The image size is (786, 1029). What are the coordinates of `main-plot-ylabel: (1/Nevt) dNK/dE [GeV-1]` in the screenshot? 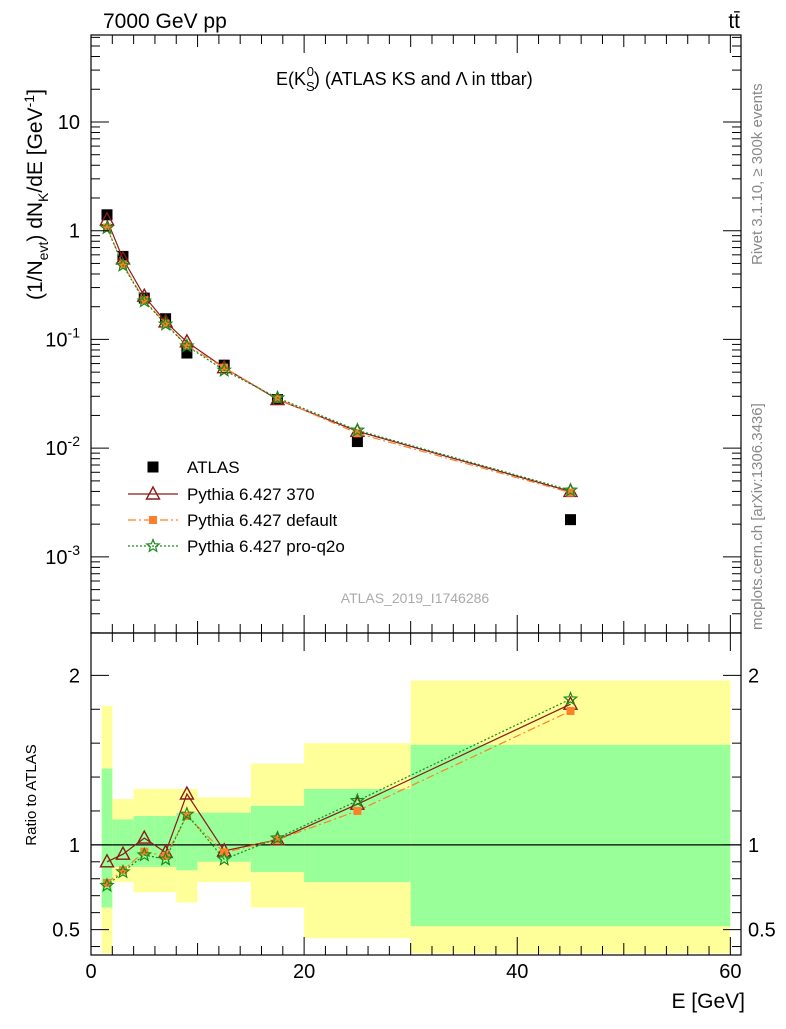 It's located at (36, 194).